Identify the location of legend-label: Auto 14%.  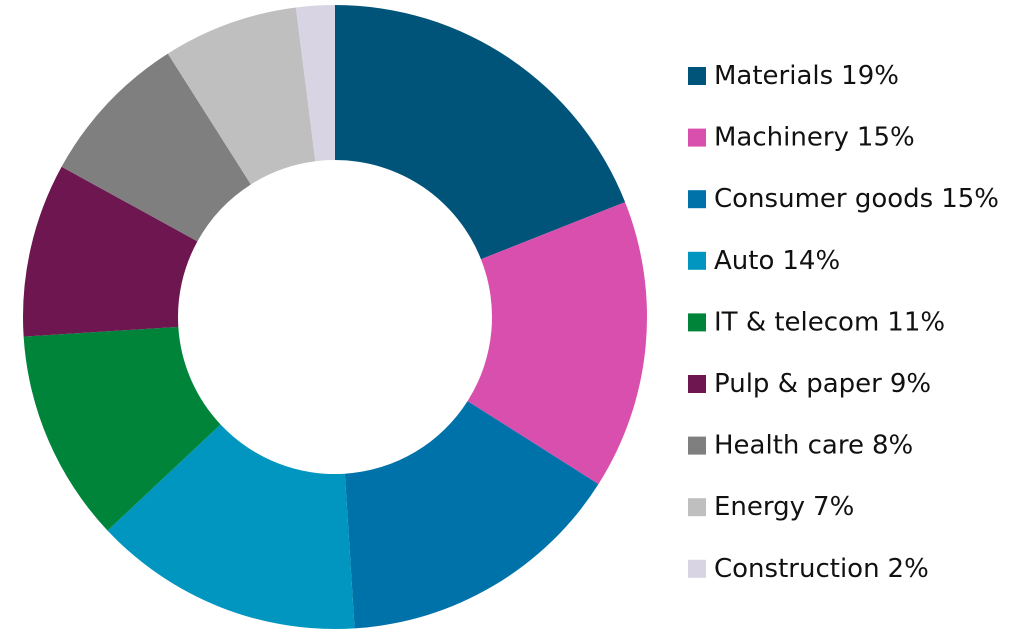
(777, 260).